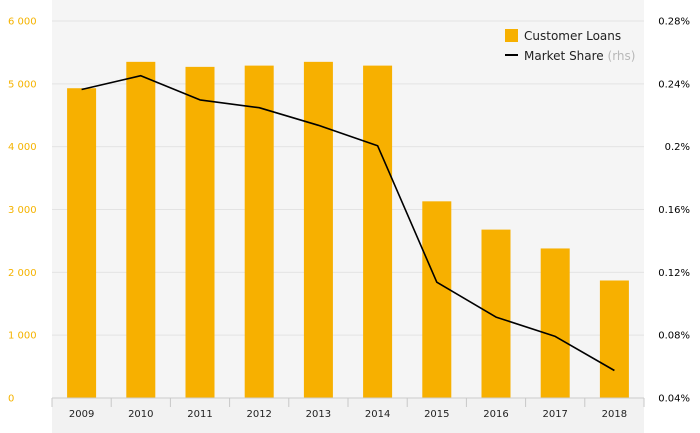 The image size is (700, 433). What do you see at coordinates (81, 414) in the screenshot?
I see `x-tick-label: 2009` at bounding box center [81, 414].